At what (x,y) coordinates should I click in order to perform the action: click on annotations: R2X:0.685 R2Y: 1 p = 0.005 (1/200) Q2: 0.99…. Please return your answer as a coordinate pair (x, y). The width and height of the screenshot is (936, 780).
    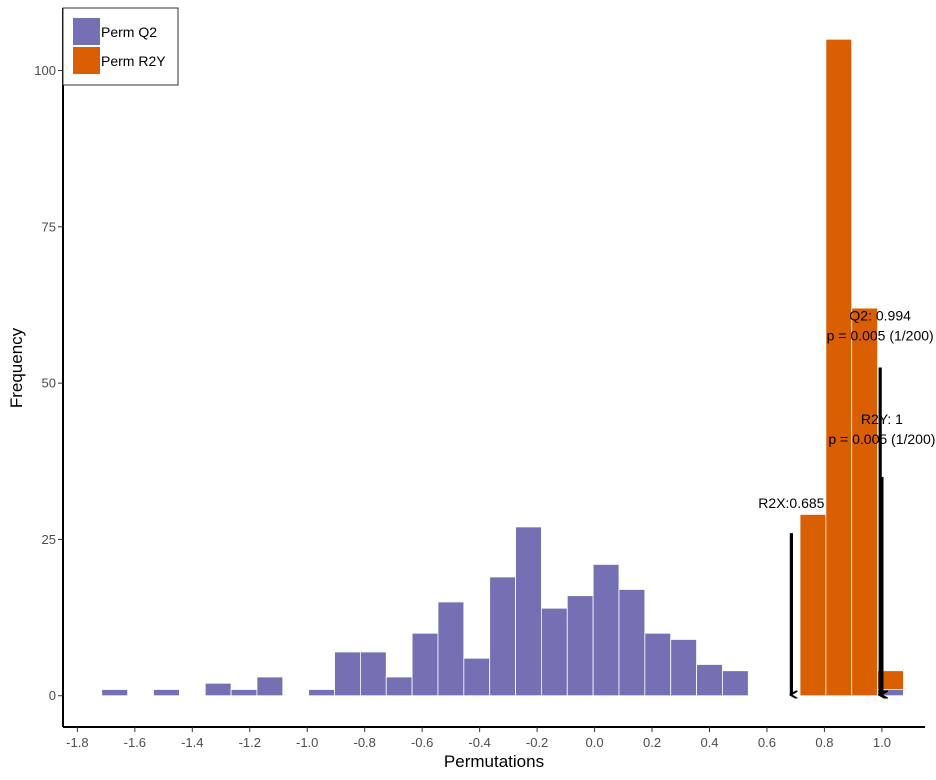
    Looking at the image, I should click on (846, 501).